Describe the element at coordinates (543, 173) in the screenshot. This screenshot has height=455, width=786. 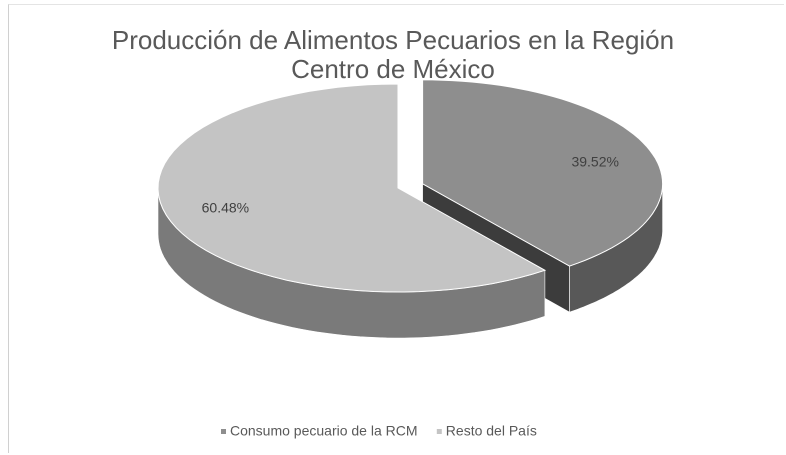
I see `slice` at that location.